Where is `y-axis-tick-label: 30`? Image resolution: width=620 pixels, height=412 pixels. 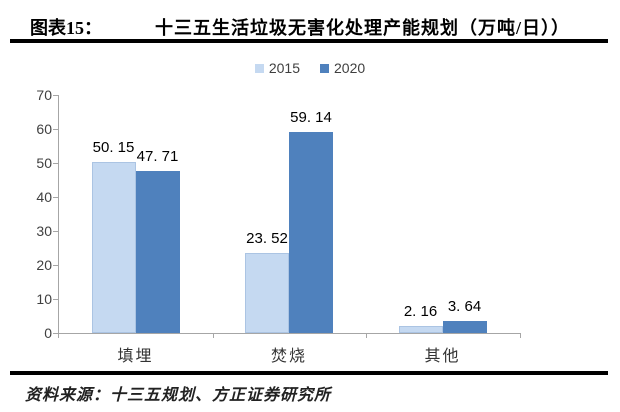 y-axis-tick-label: 30 is located at coordinates (44, 231).